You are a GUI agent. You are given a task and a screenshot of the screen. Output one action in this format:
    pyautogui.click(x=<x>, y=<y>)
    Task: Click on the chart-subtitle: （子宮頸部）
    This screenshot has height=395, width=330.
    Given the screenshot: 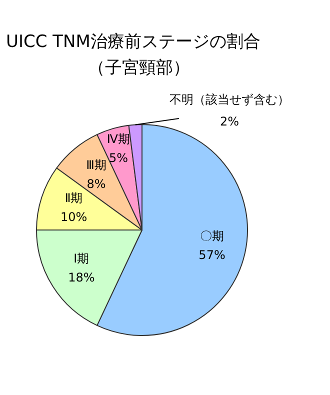 What is the action you would take?
    pyautogui.click(x=139, y=68)
    